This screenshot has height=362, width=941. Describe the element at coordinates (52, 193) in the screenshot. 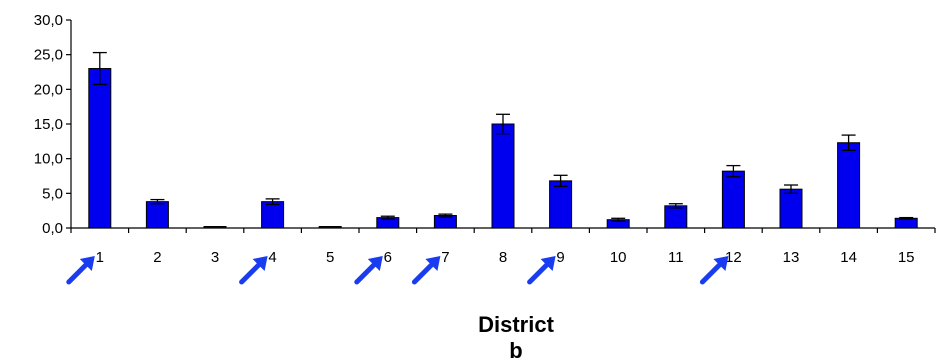

I see `y-tick-label: 5,0` at that location.